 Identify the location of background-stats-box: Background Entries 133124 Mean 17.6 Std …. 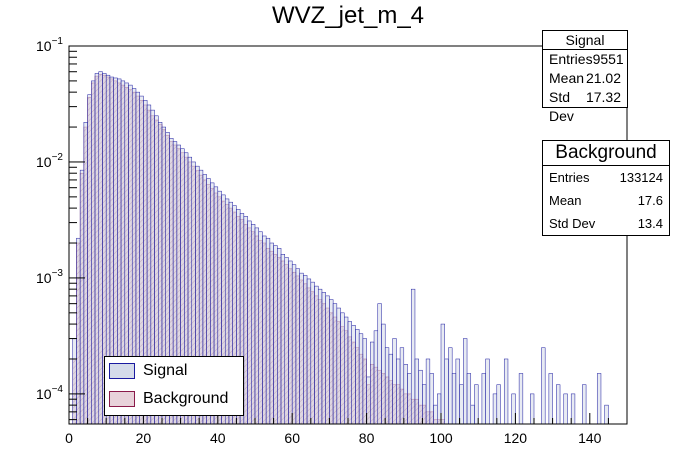
(606, 188).